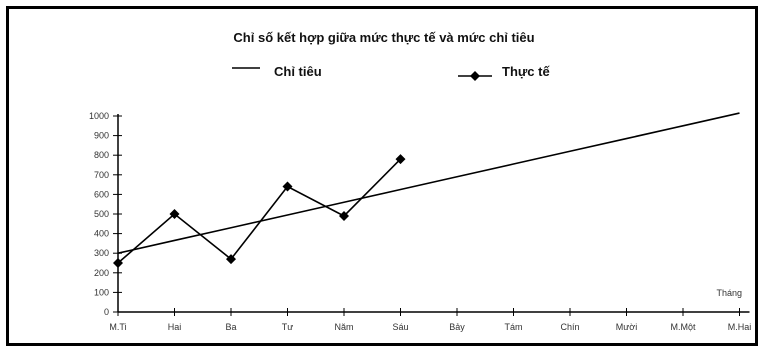 The image size is (768, 356). I want to click on x-tick-label: Mười, so click(626, 327).